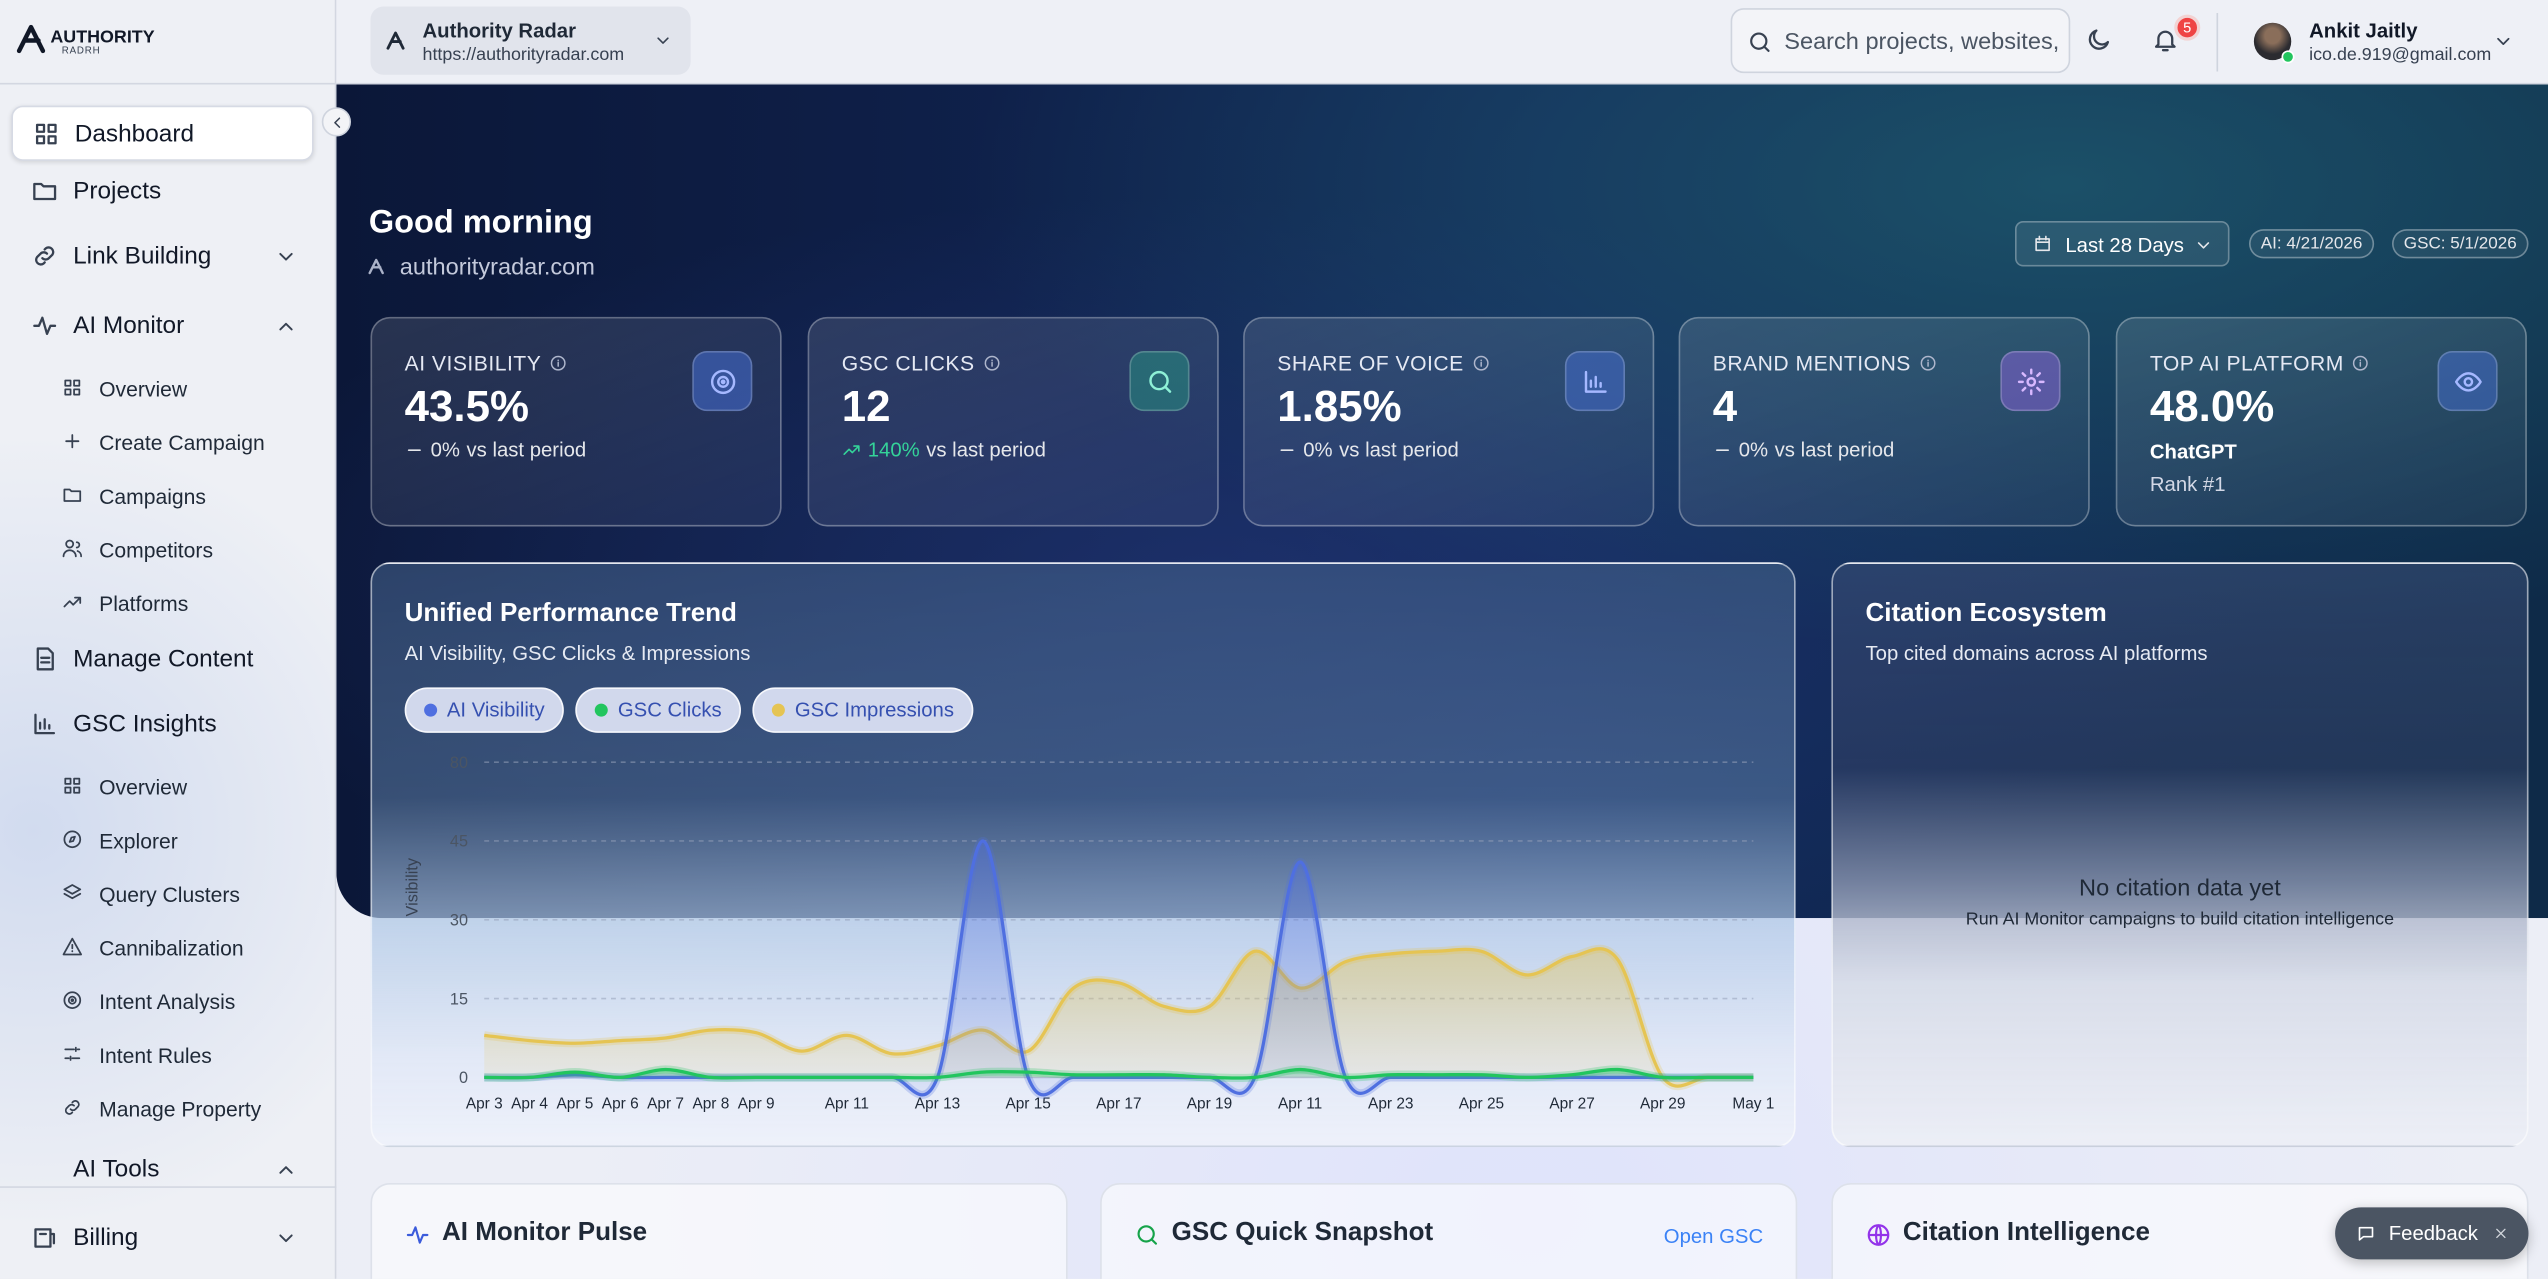  I want to click on nav-subitem: Cannibalization, so click(181, 947).